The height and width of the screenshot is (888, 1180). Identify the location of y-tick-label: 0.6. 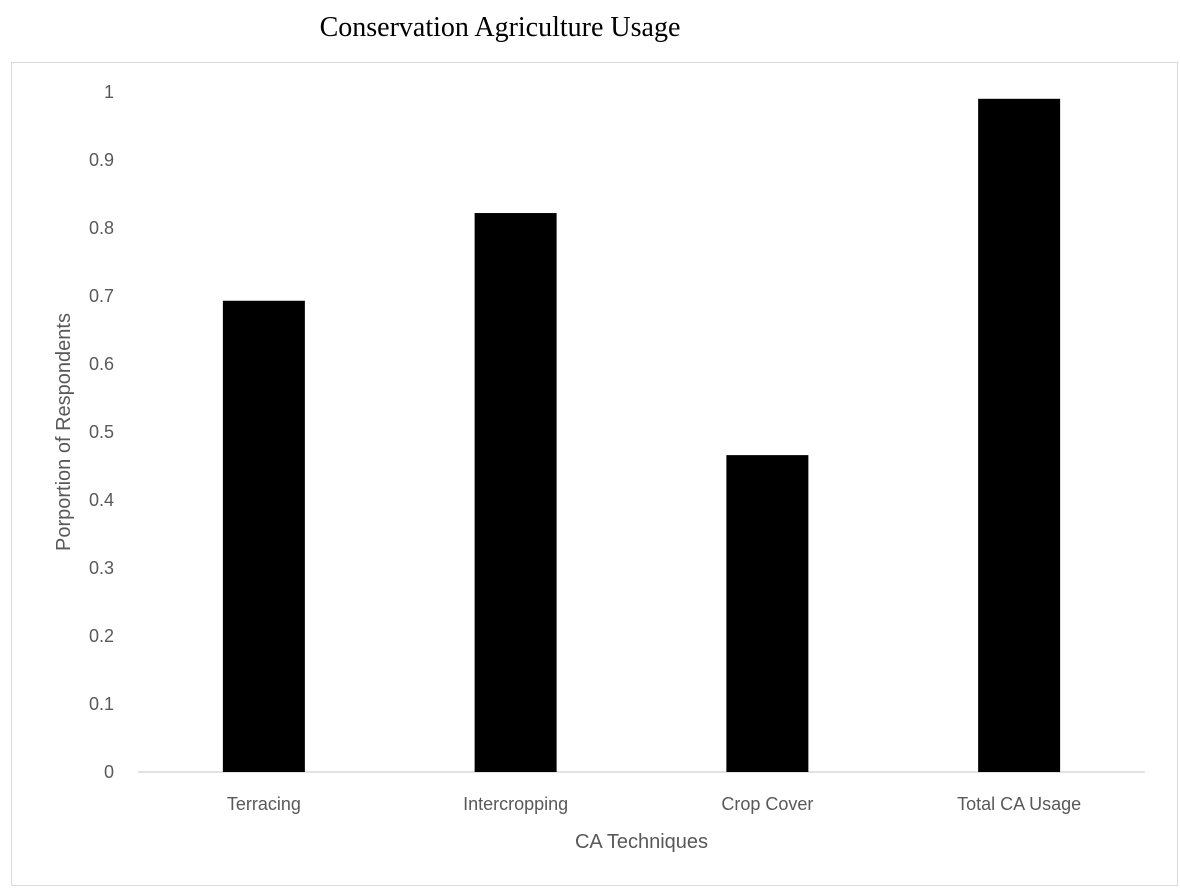
(101, 364).